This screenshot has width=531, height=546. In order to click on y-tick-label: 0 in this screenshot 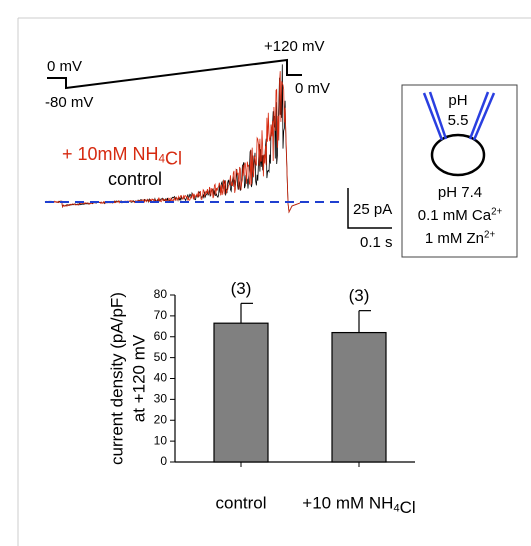, I will do `click(163, 461)`.